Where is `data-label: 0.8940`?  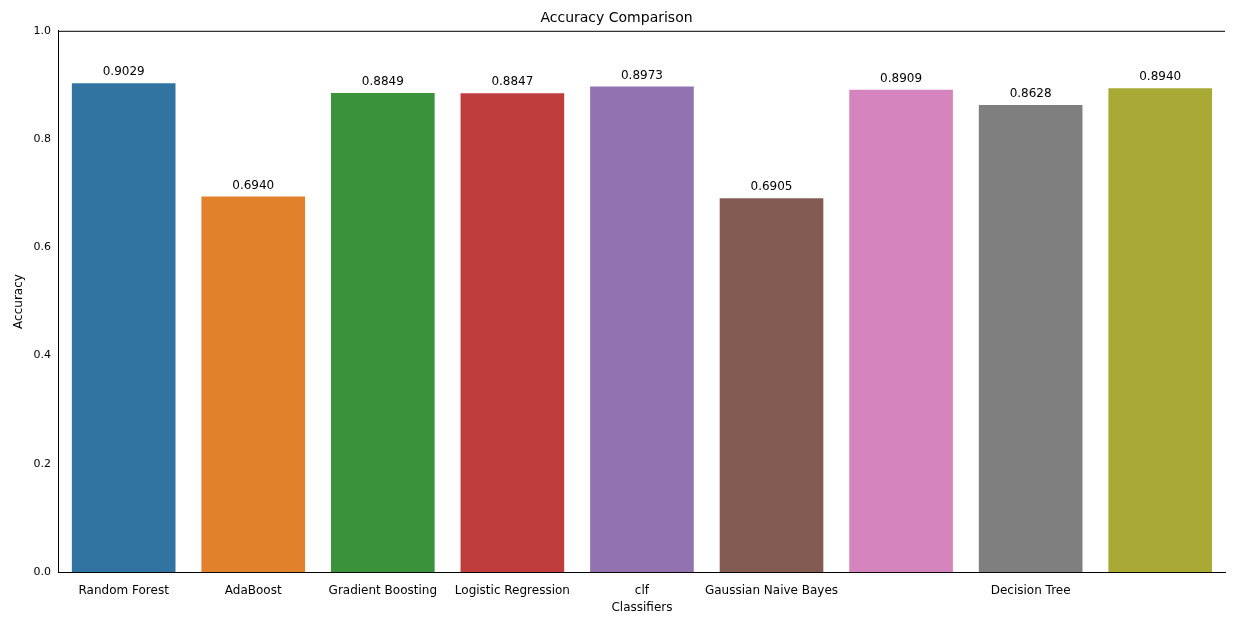
data-label: 0.8940 is located at coordinates (1160, 76).